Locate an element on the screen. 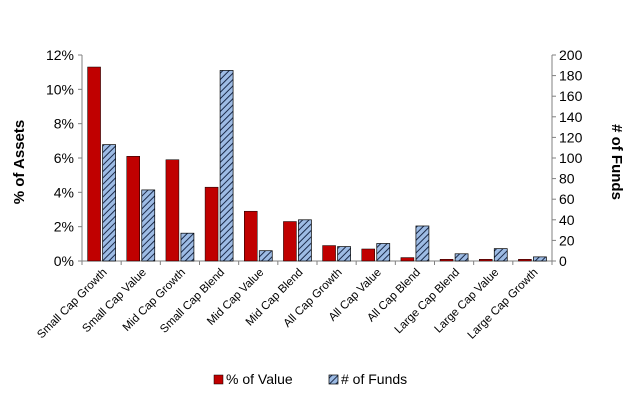 This screenshot has width=630, height=416. legend-label-pct-value: % of Value is located at coordinates (259, 379).